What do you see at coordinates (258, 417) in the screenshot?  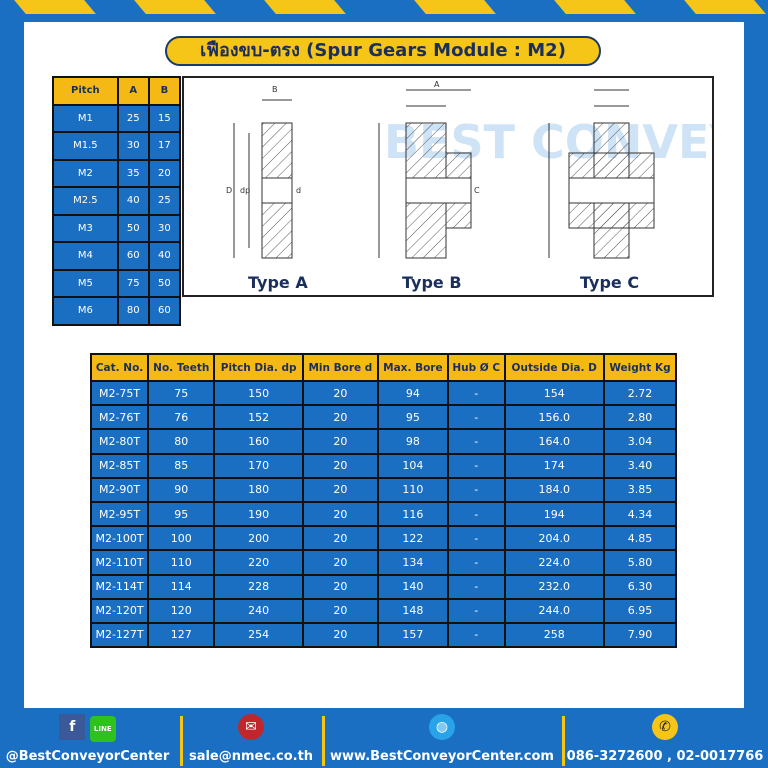 I see `table-cell: 152` at bounding box center [258, 417].